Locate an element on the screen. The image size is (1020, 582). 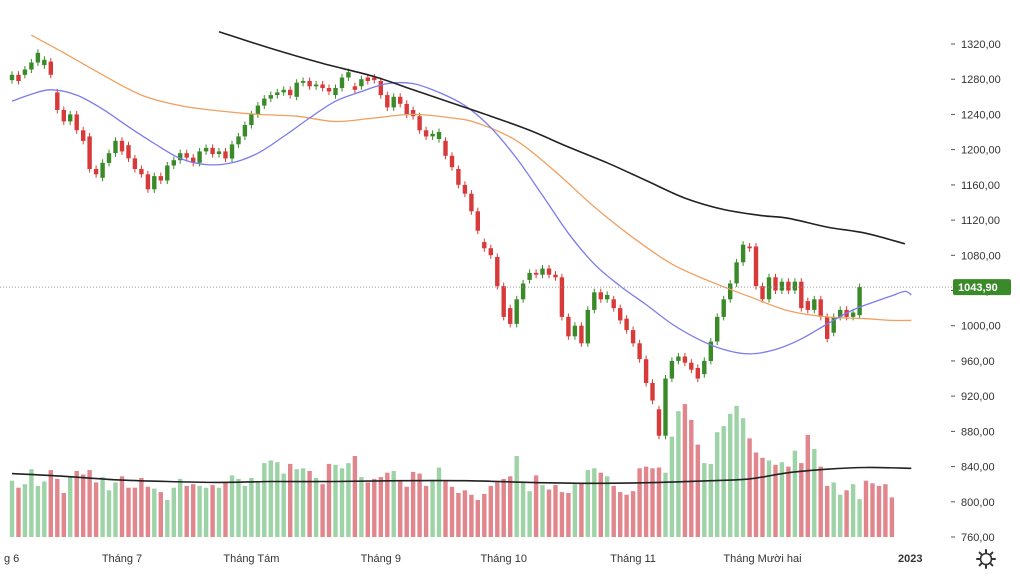
y-tick-label: 1320,00 is located at coordinates (981, 45).